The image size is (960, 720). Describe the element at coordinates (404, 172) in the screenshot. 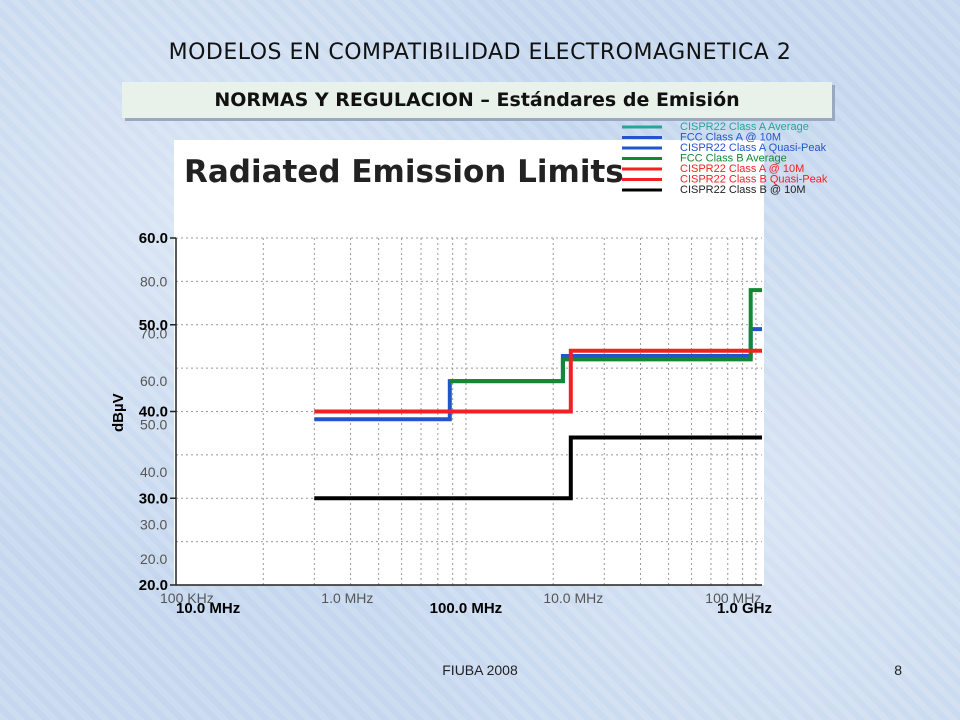

I see `chart-title: Radiated Emission Limits` at that location.